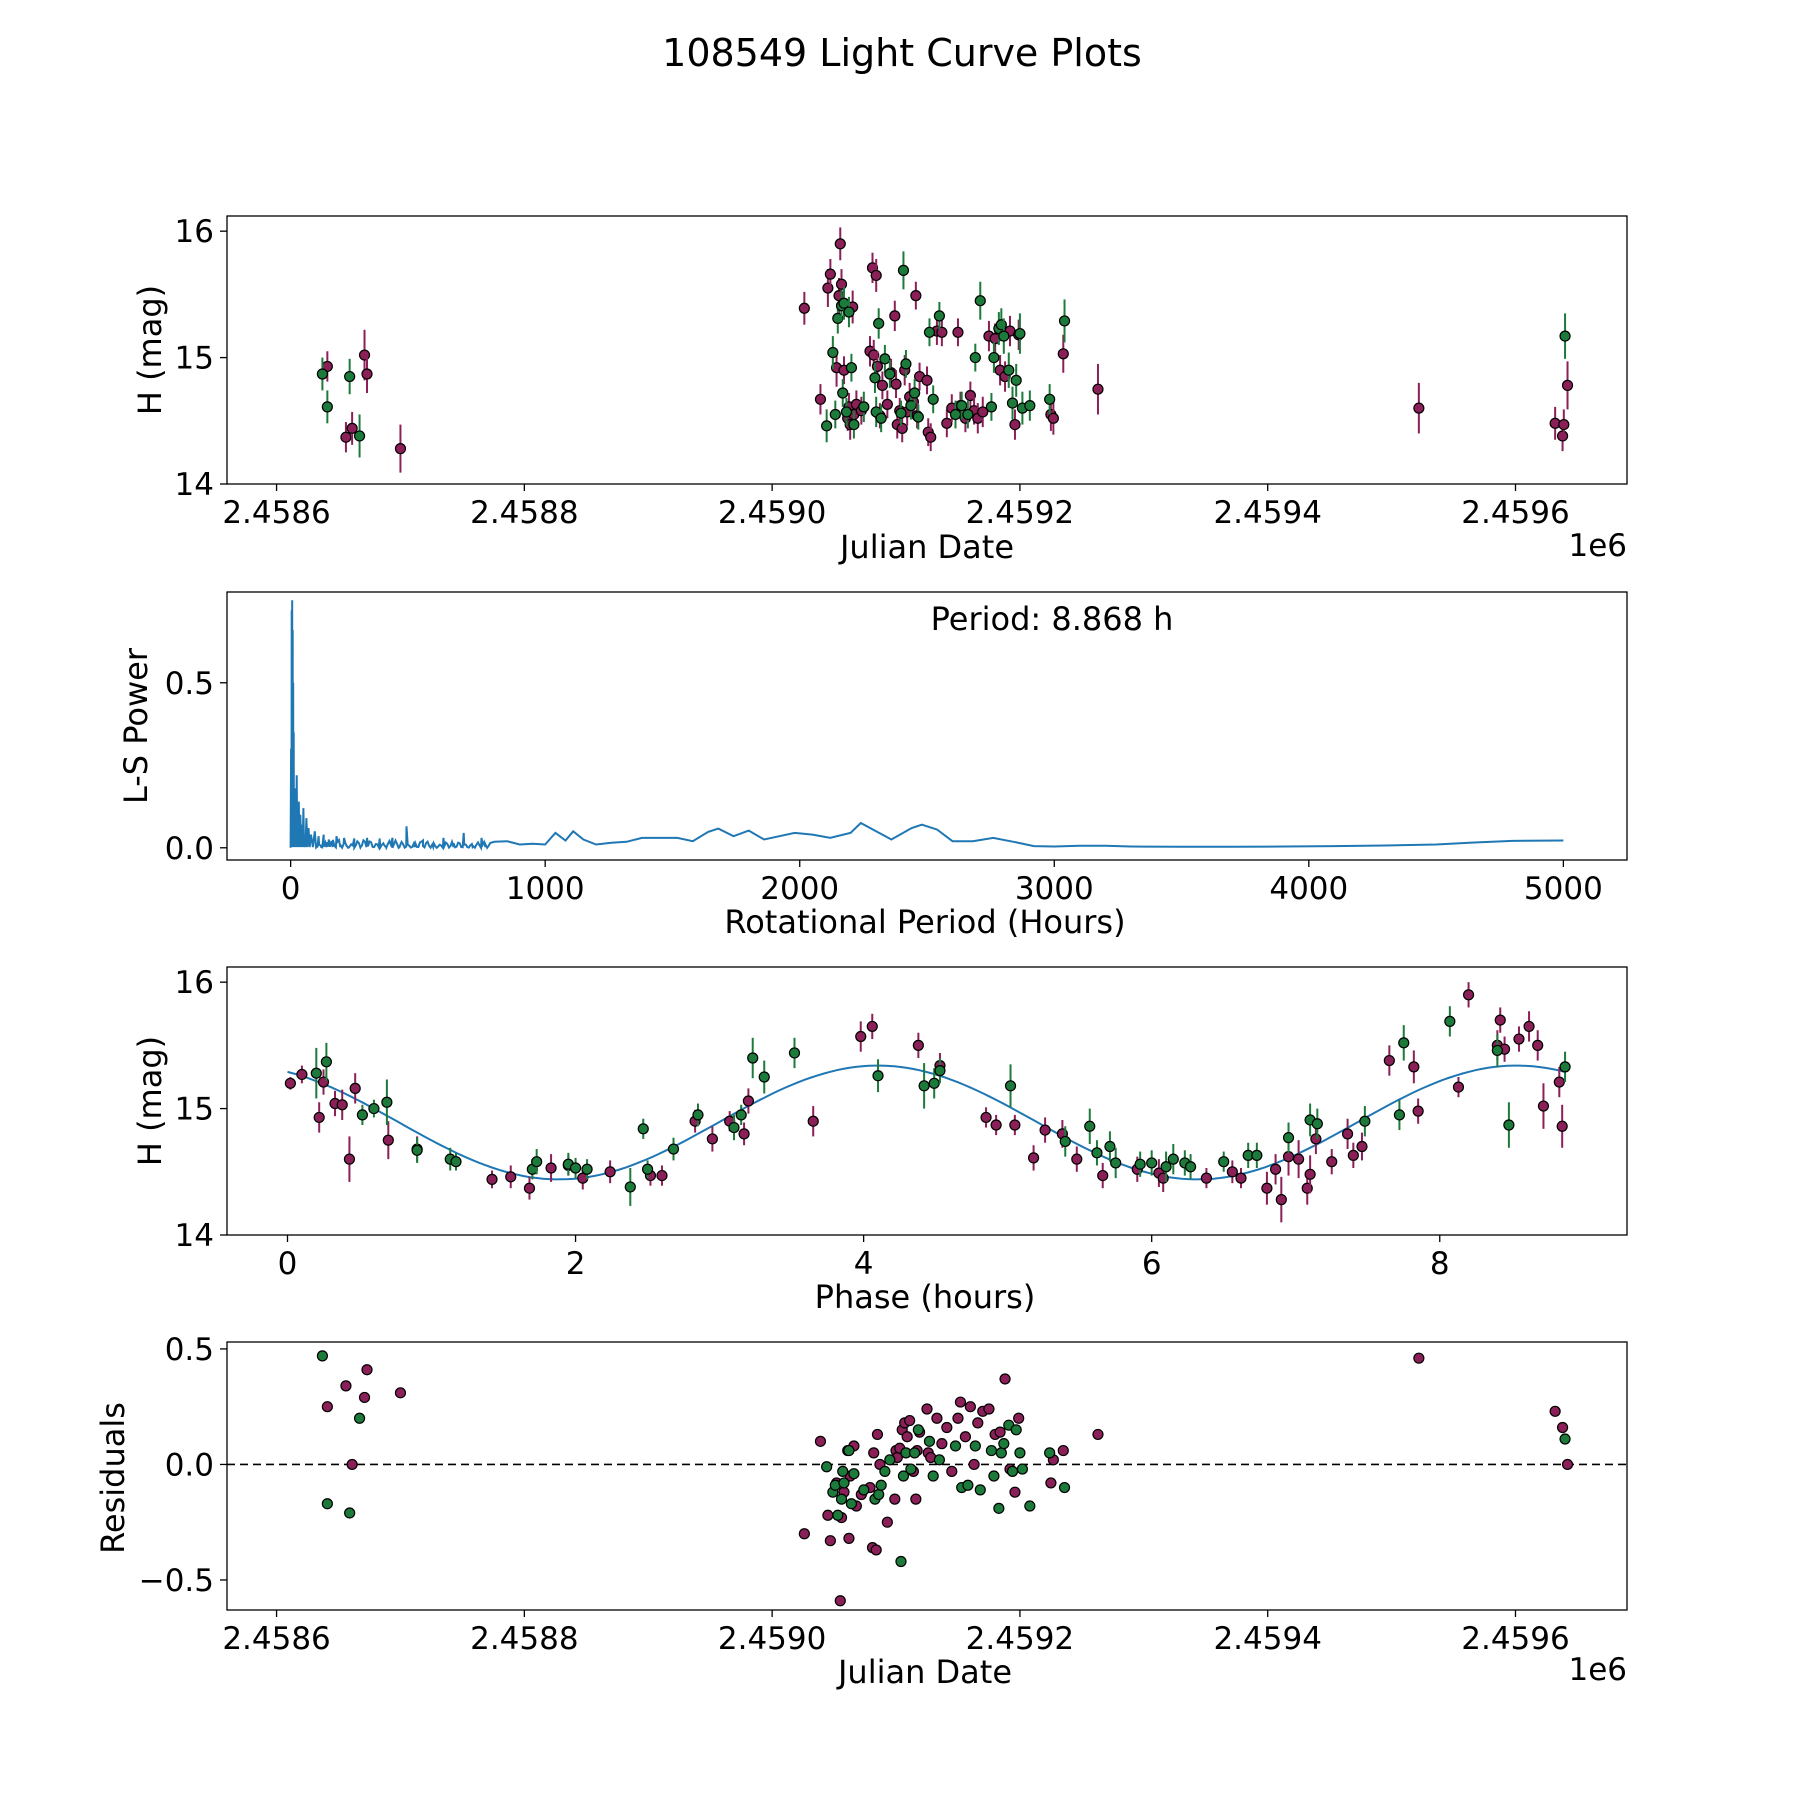 This screenshot has width=1800, height=1800. I want to click on periodogram-x-tick-label: 5000, so click(1563, 889).